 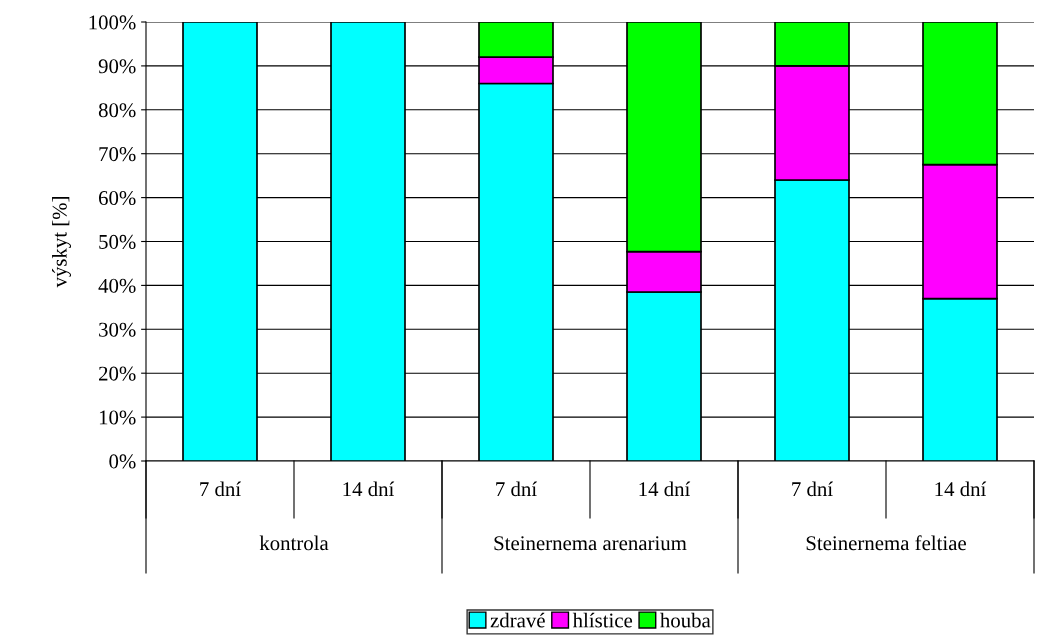 I want to click on y-tick-label: 10%, so click(x=117, y=417).